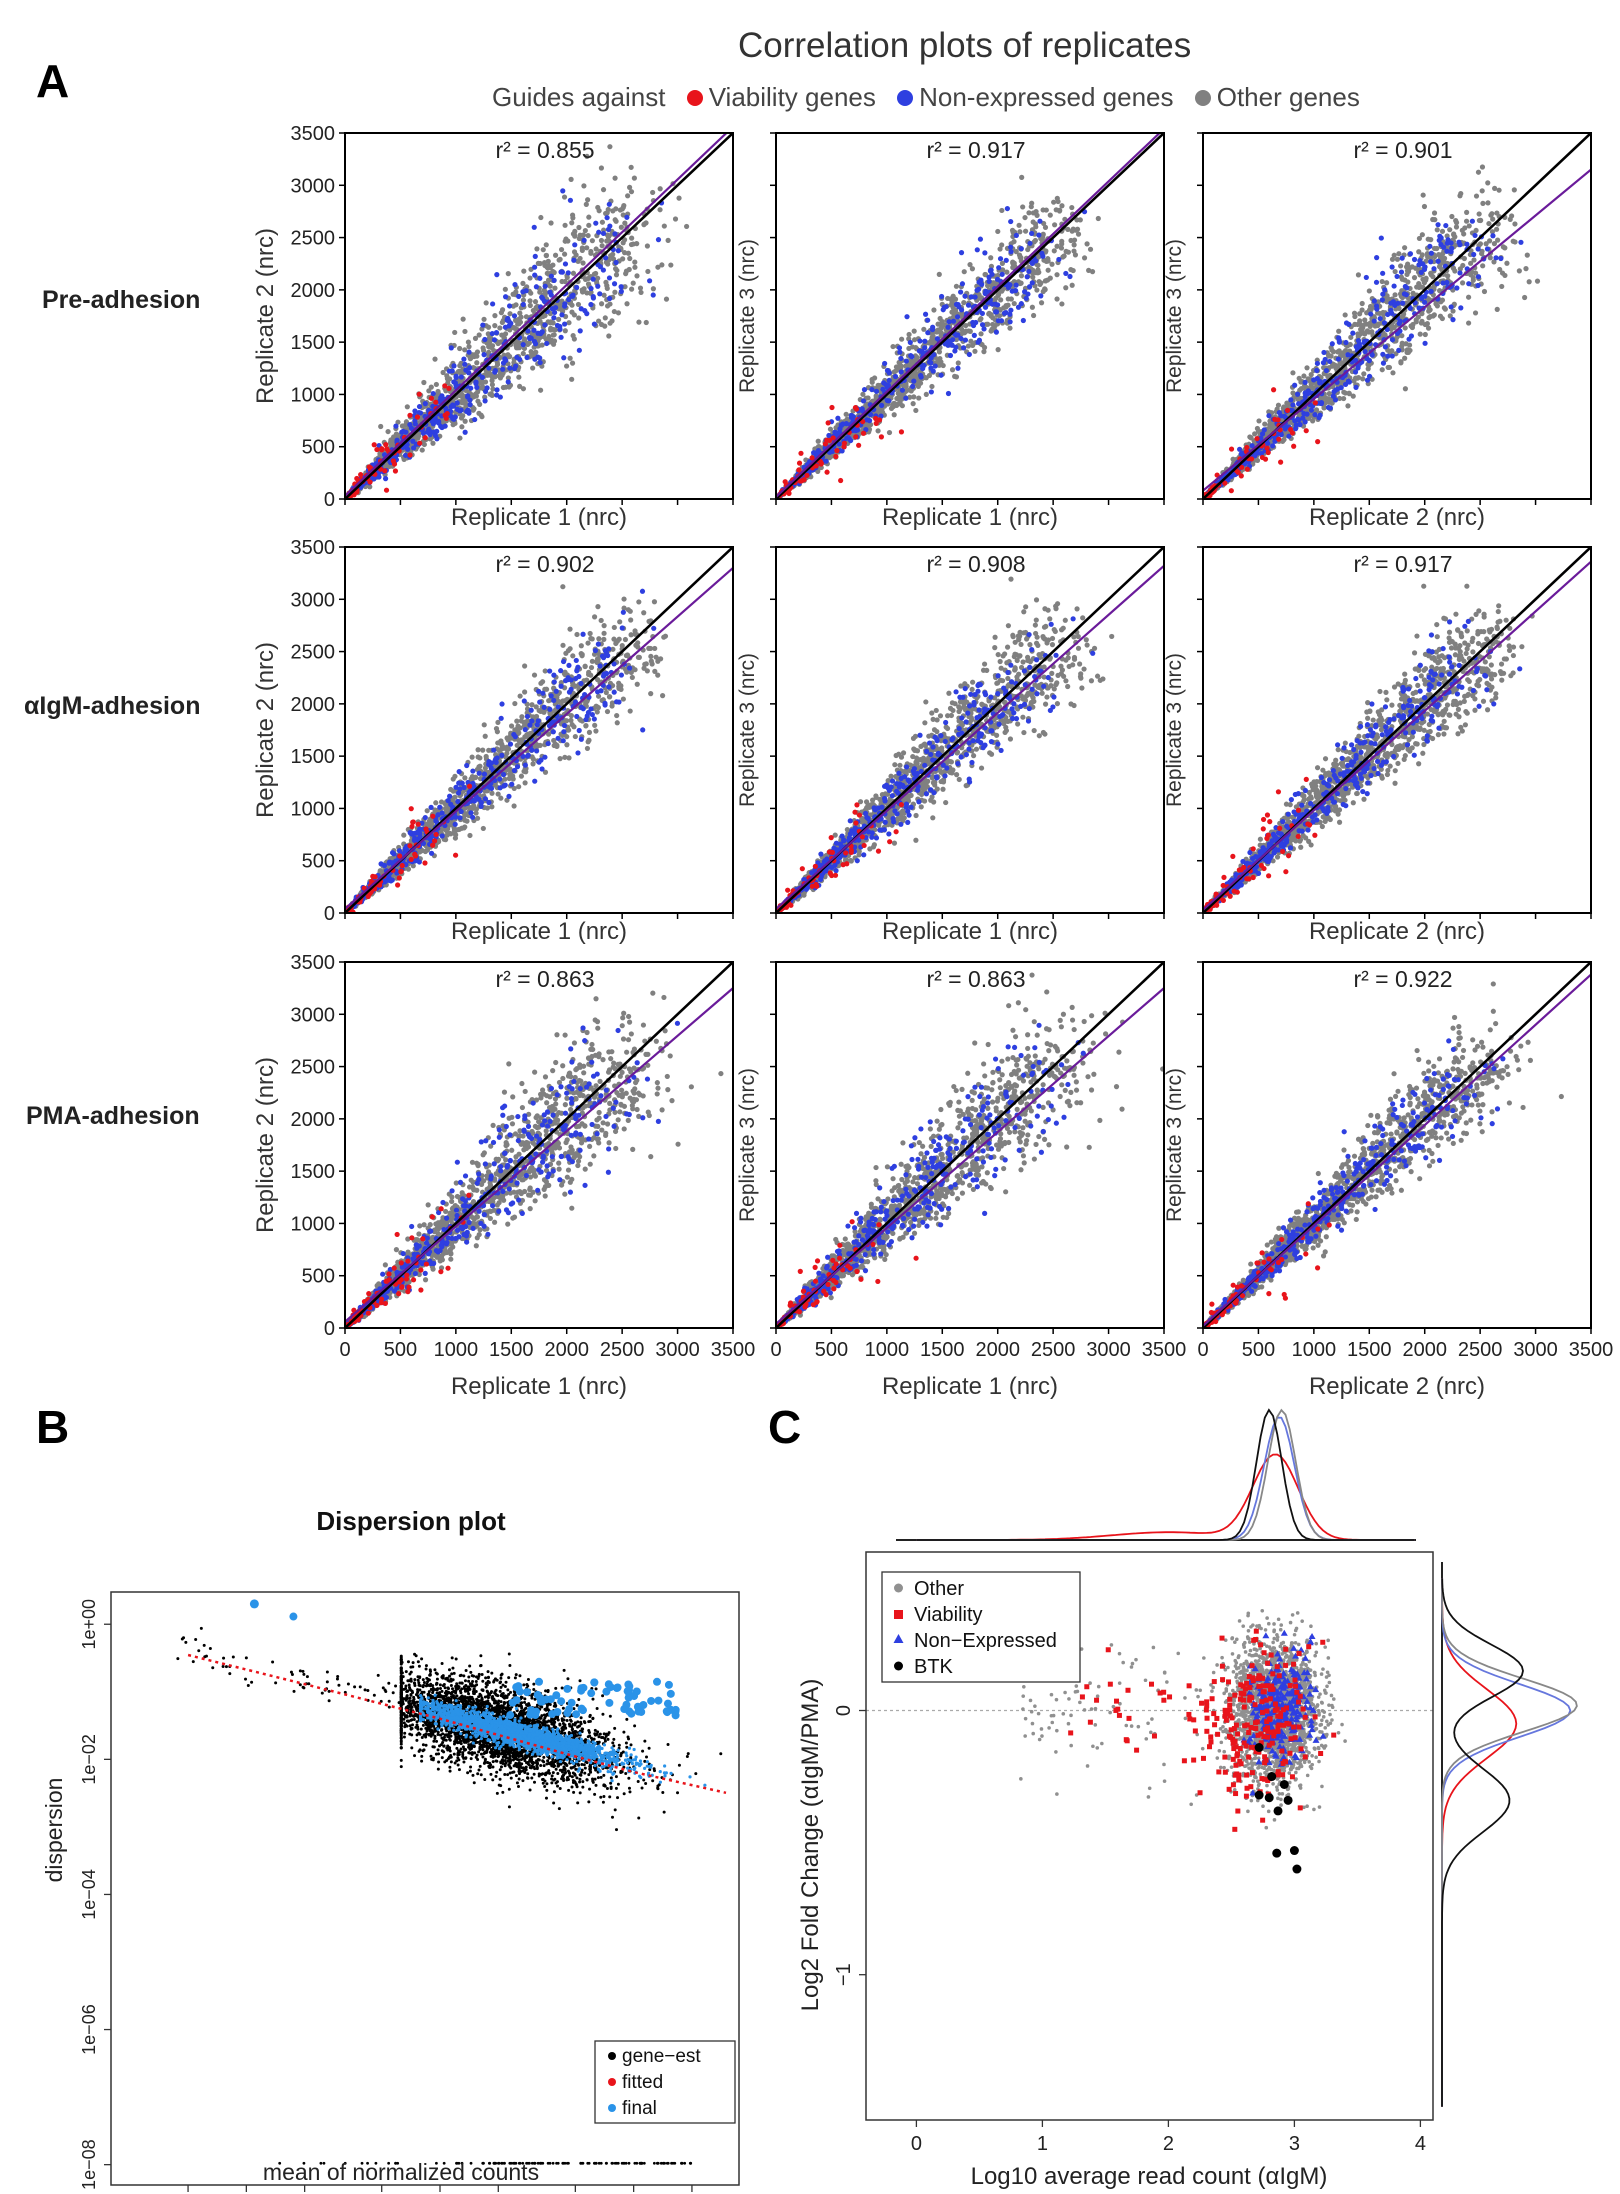  What do you see at coordinates (970, 316) in the screenshot?
I see `plot-frame` at bounding box center [970, 316].